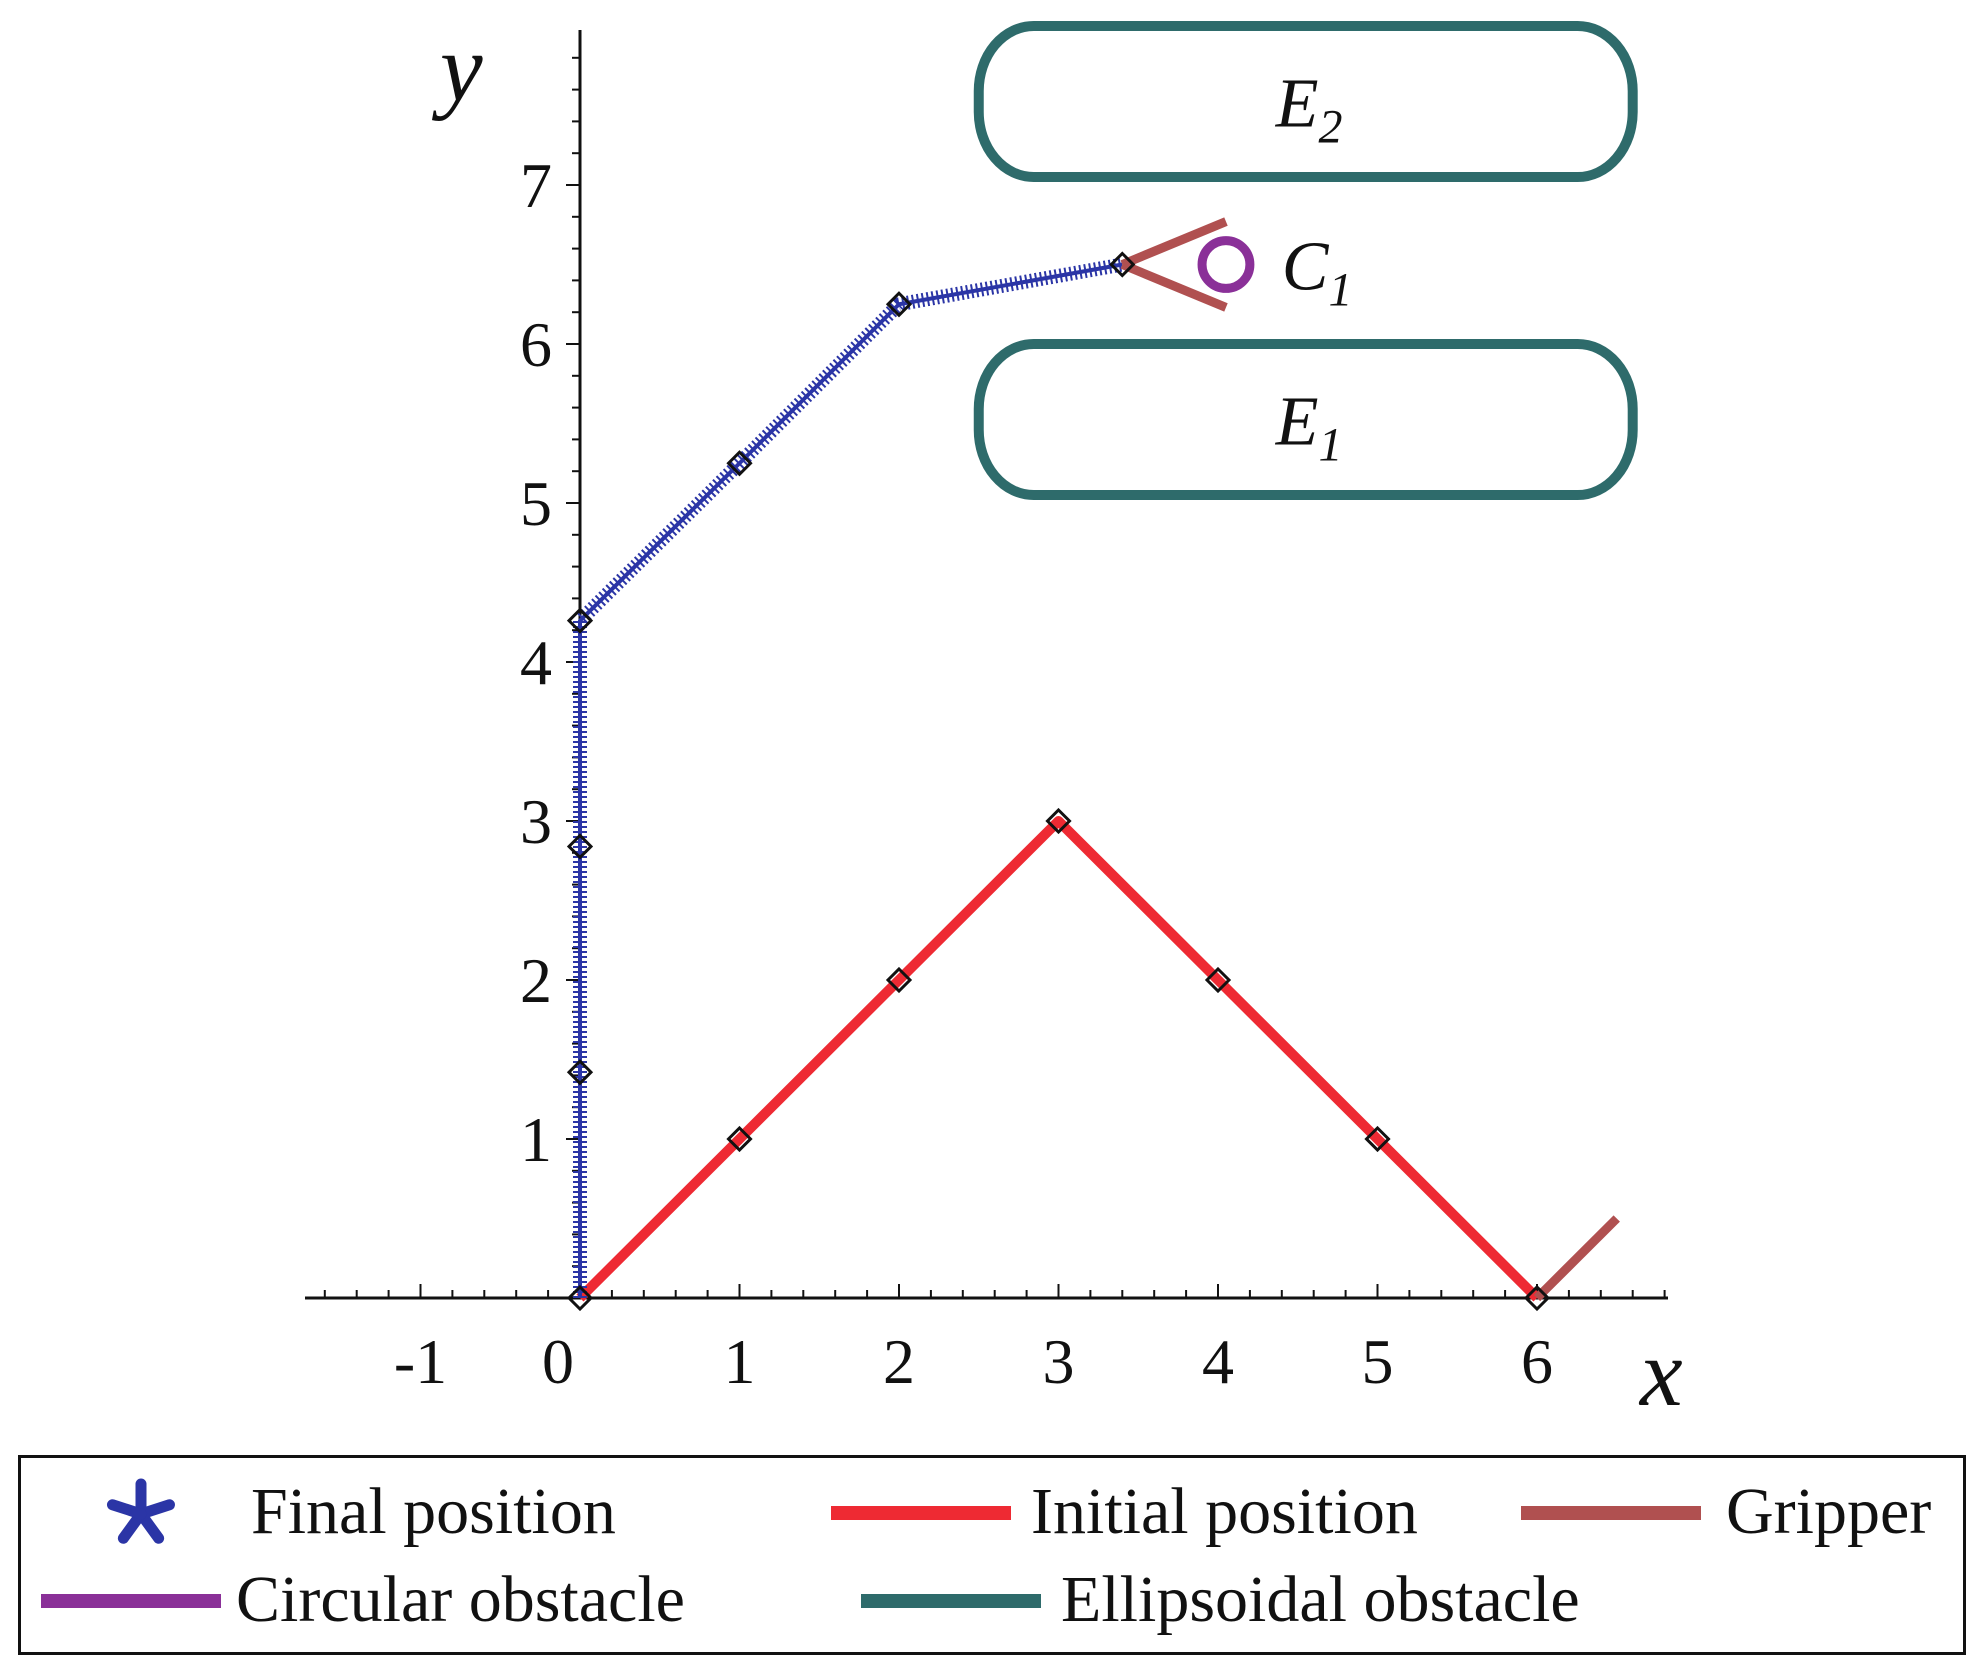 This screenshot has height=1672, width=1983. Describe the element at coordinates (420, 1361) in the screenshot. I see `x-tick-label: -1` at that location.